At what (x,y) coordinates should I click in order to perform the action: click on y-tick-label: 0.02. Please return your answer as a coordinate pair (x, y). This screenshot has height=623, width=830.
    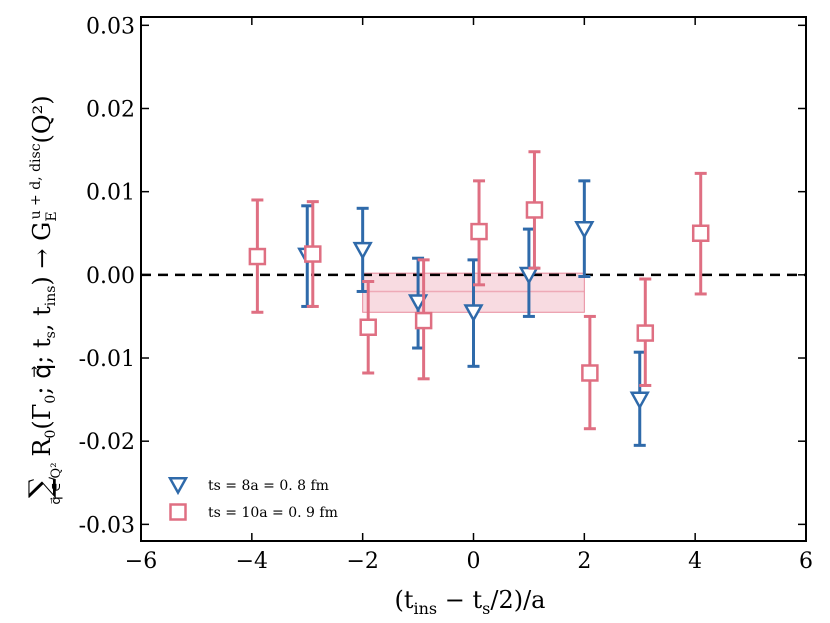
    Looking at the image, I should click on (110, 109).